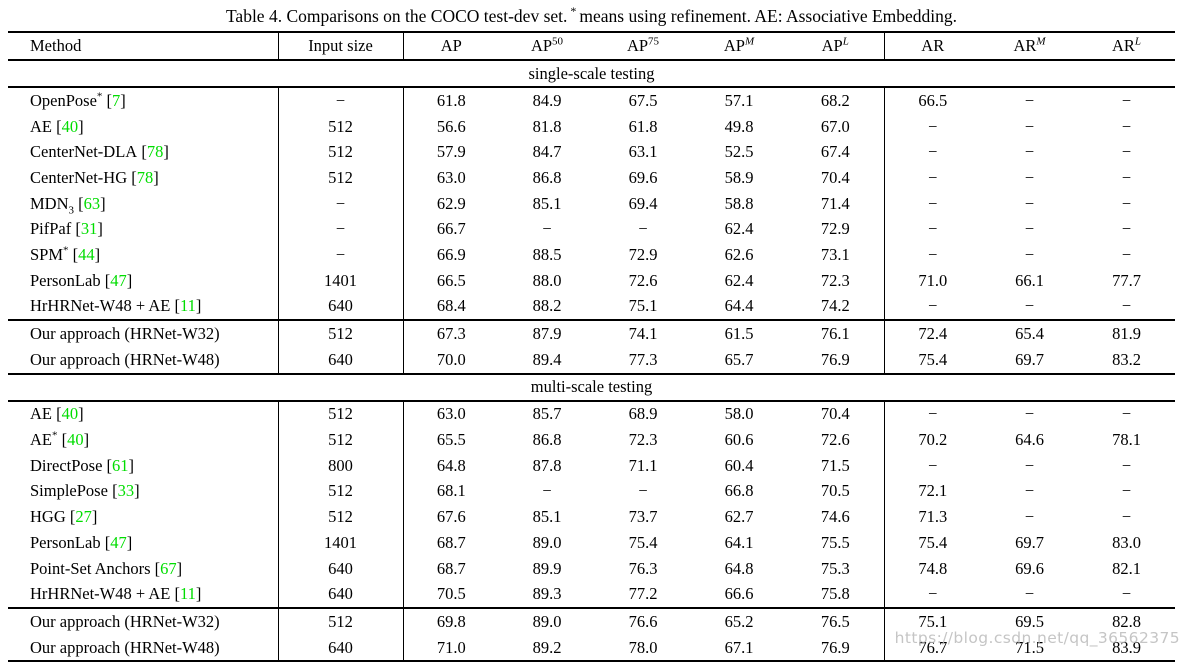  I want to click on method-cell: OpenPose* [7], so click(143, 100).